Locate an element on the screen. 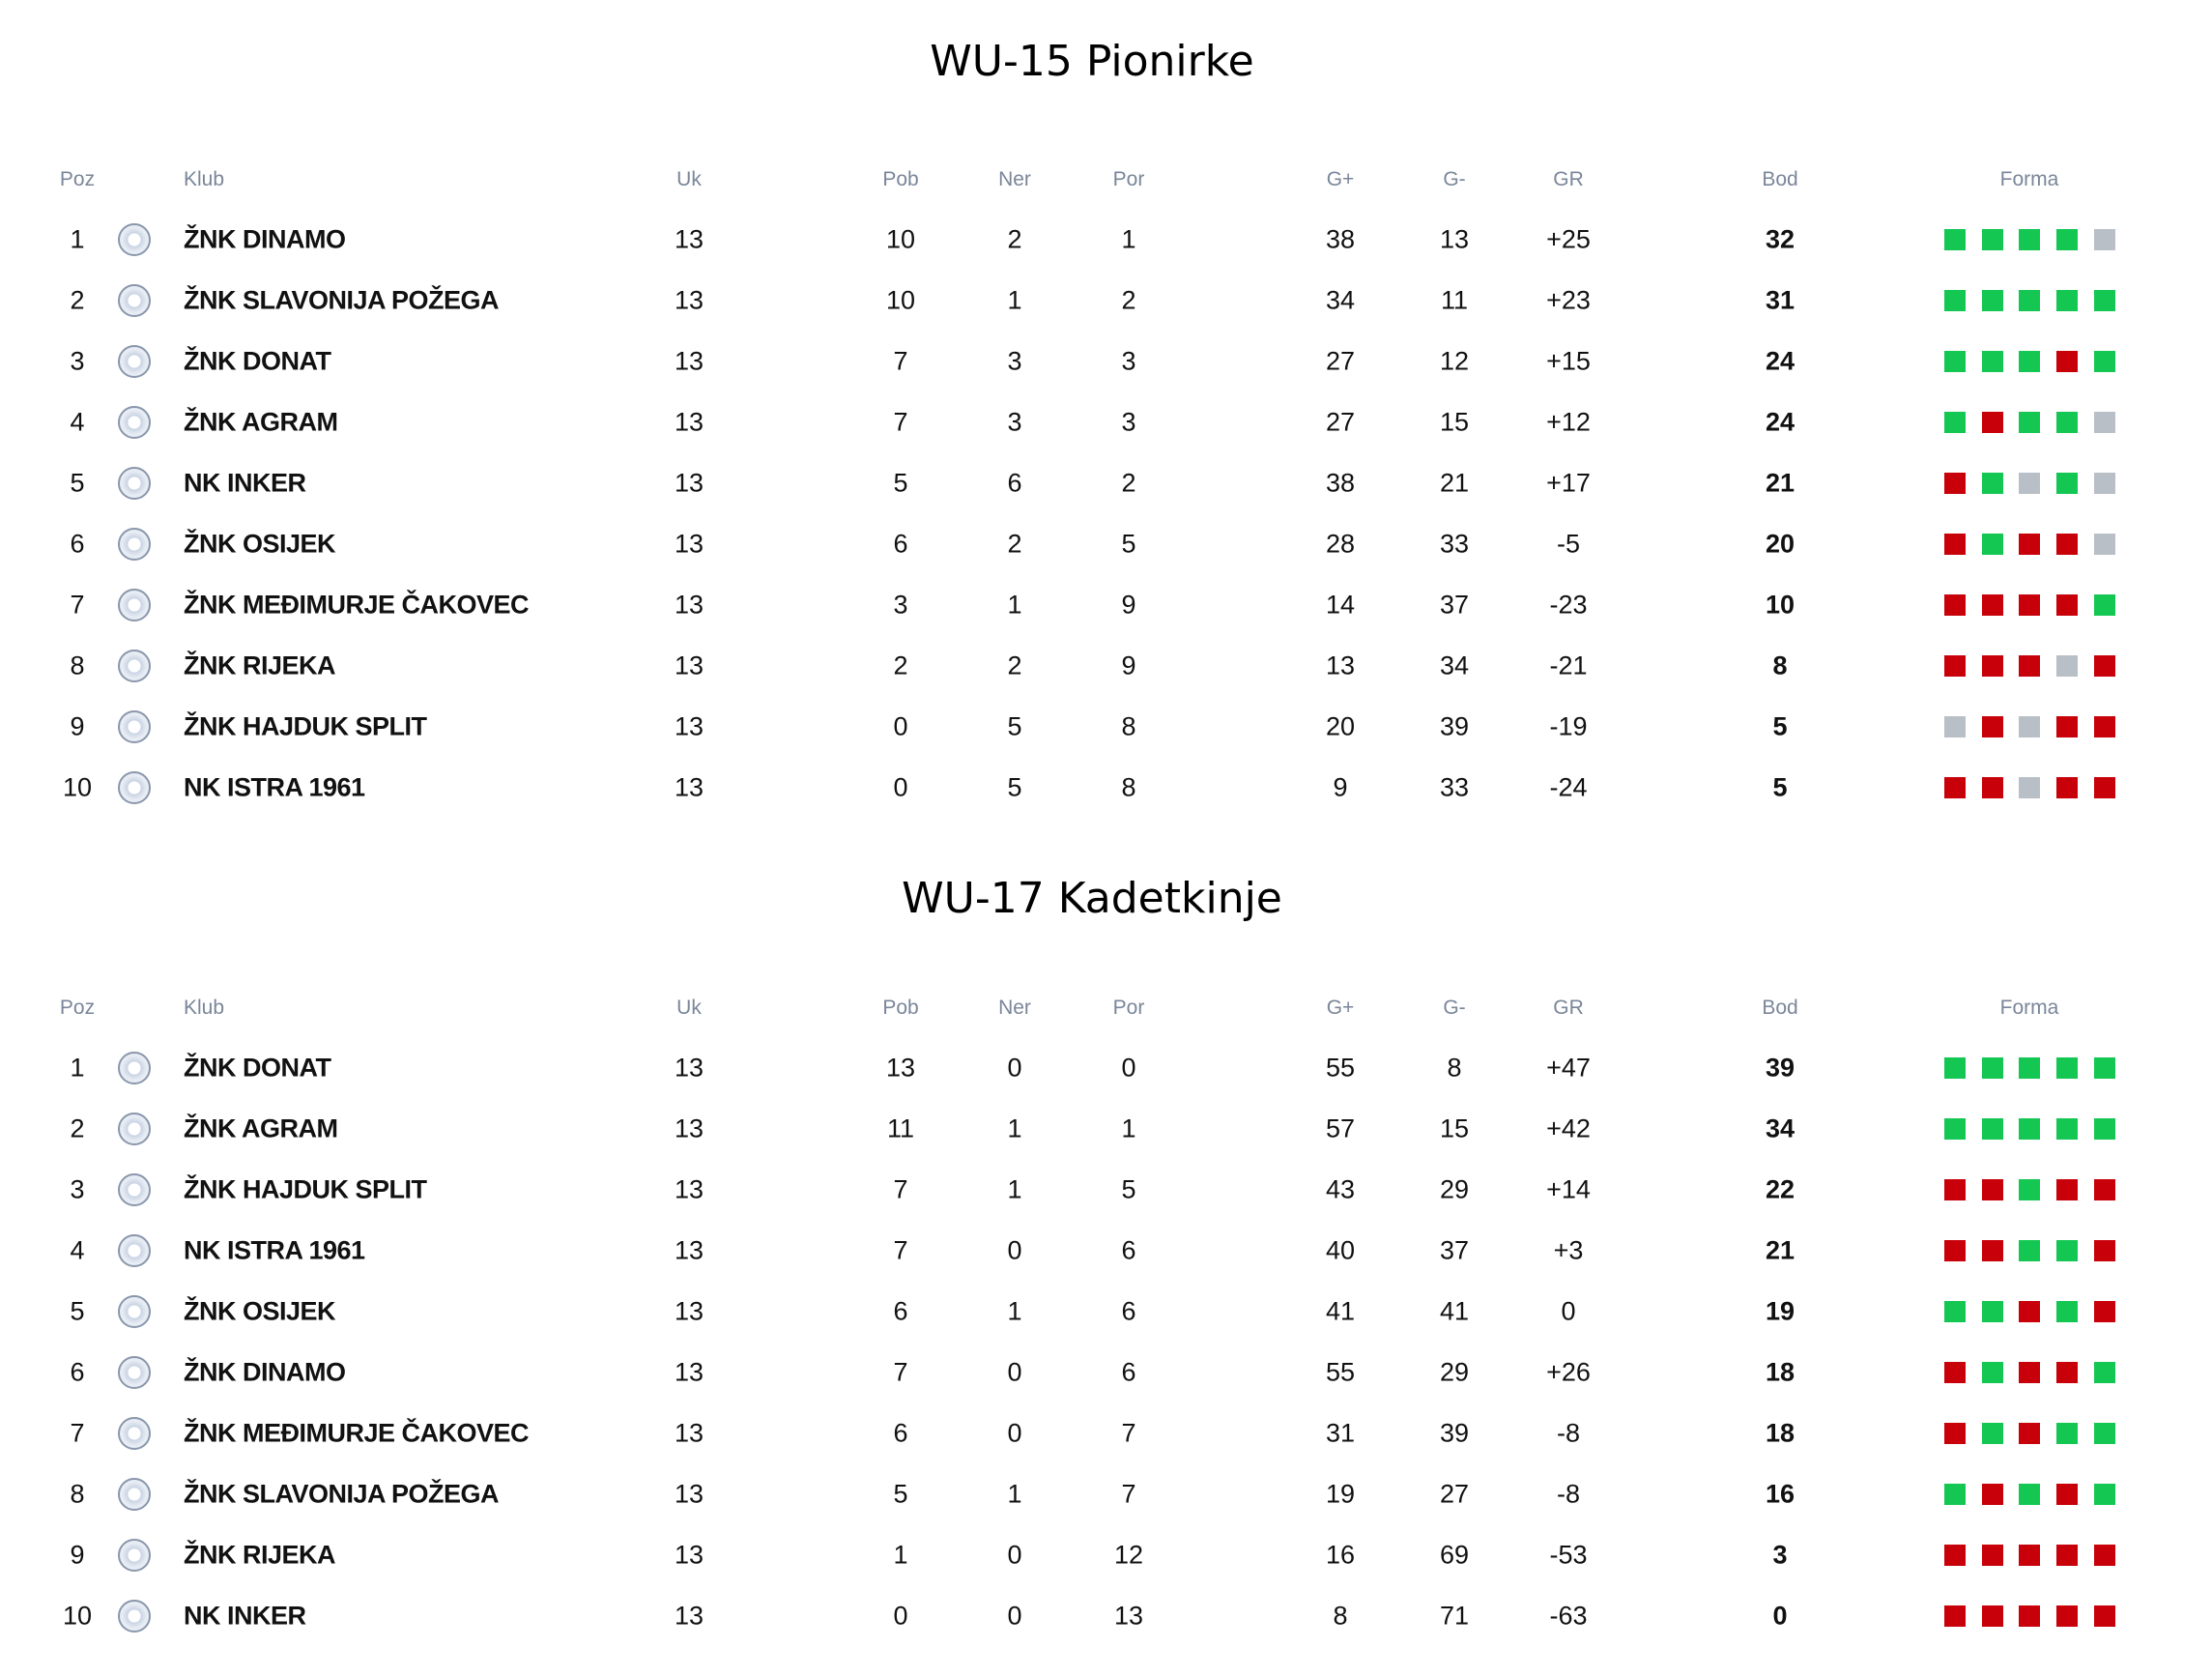 This screenshot has width=2212, height=1677. cell-pob: 7 is located at coordinates (900, 1189).